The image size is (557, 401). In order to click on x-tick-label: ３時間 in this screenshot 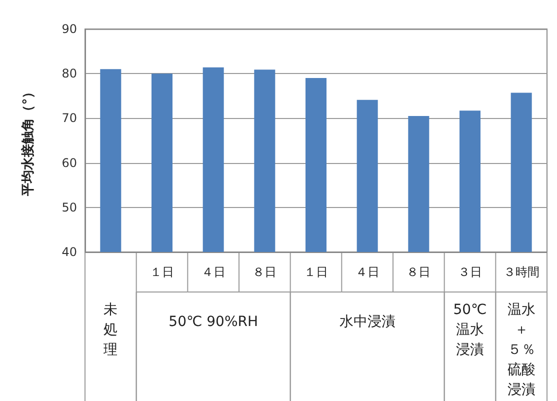, I will do `click(521, 272)`.